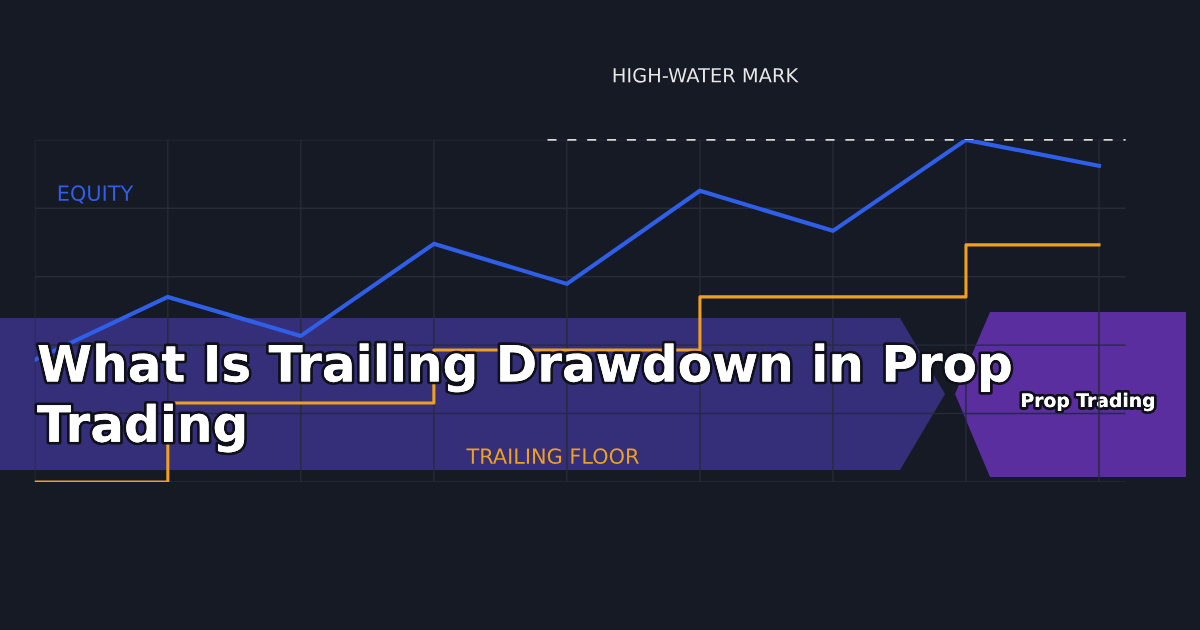 The height and width of the screenshot is (630, 1200). What do you see at coordinates (706, 75) in the screenshot?
I see `ref-line-label: HIGH-WATER MARK` at bounding box center [706, 75].